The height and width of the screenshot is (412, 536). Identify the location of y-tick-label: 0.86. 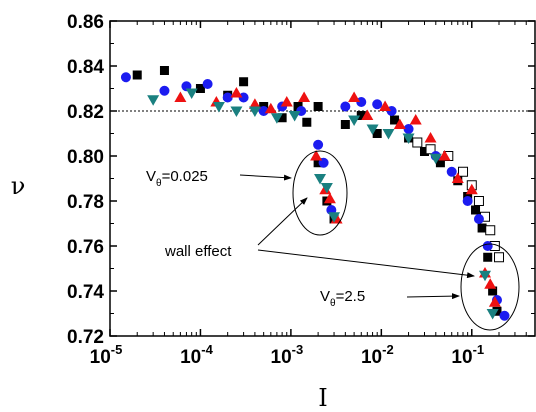
(85, 22).